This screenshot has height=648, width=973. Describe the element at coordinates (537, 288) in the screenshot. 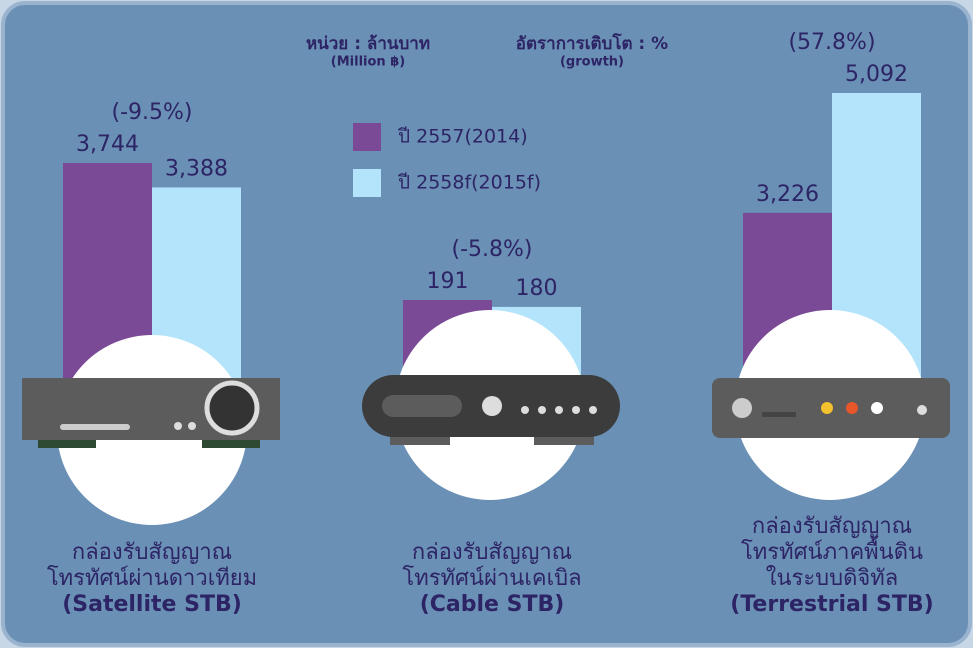

I see `value-label: 180` at that location.